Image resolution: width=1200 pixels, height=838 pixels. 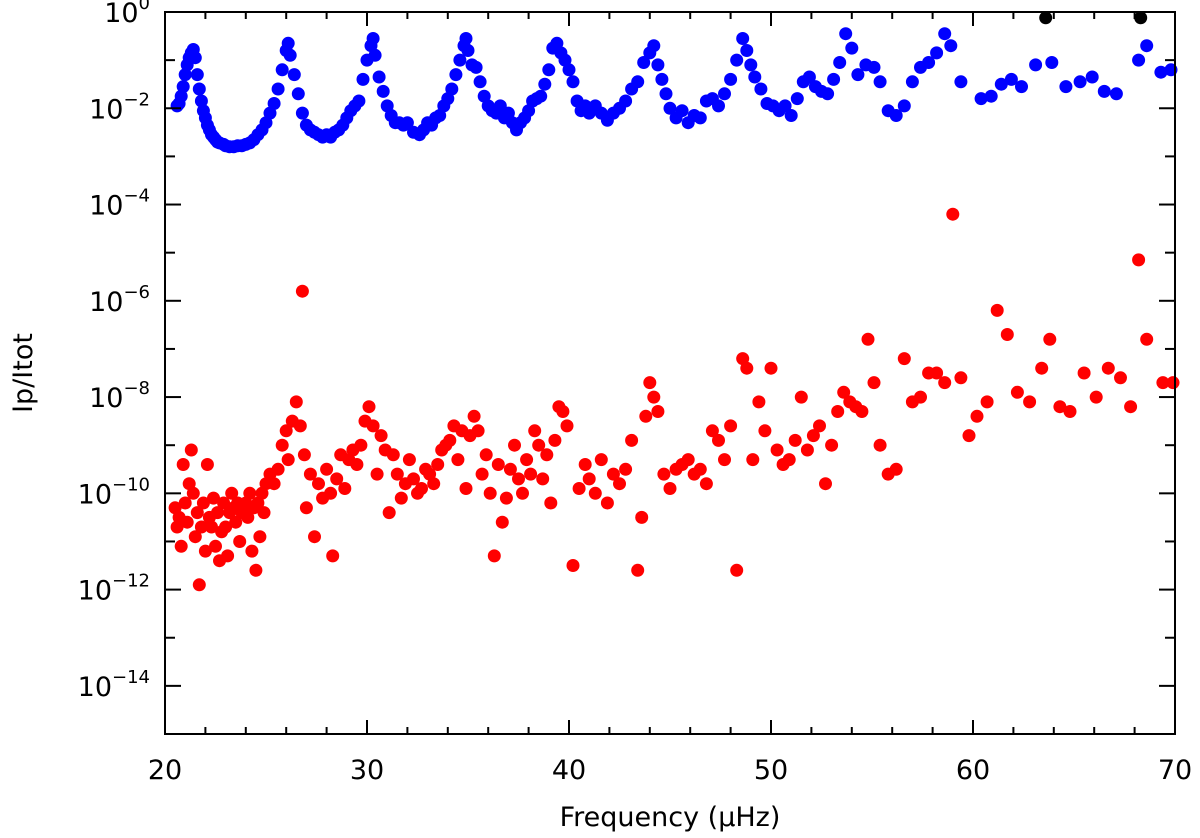 What do you see at coordinates (367, 770) in the screenshot?
I see `x-tick-label: 30` at bounding box center [367, 770].